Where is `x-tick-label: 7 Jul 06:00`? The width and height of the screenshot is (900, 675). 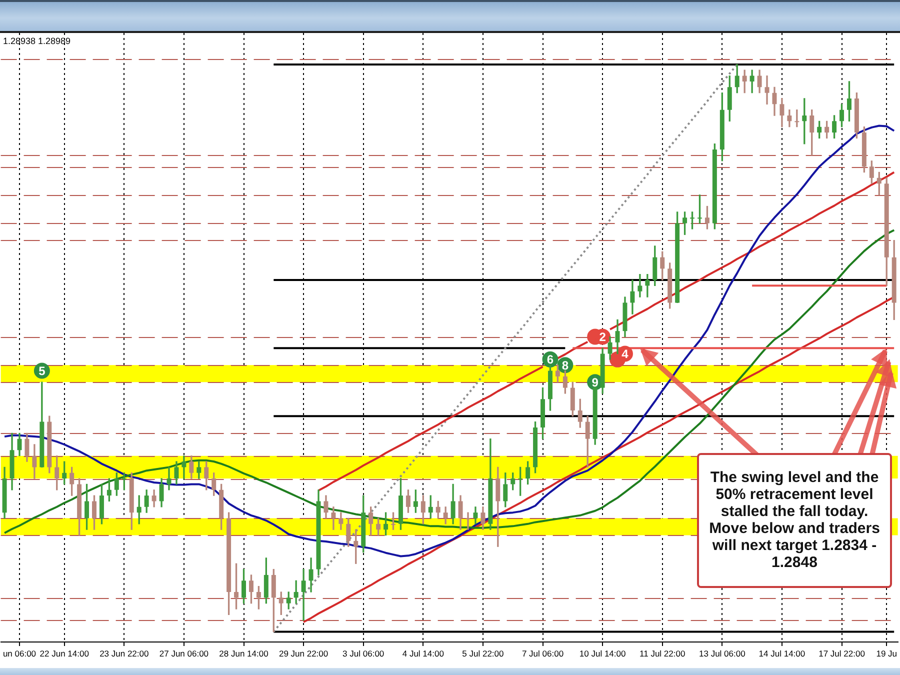 x-tick-label: 7 Jul 06:00 is located at coordinates (543, 653).